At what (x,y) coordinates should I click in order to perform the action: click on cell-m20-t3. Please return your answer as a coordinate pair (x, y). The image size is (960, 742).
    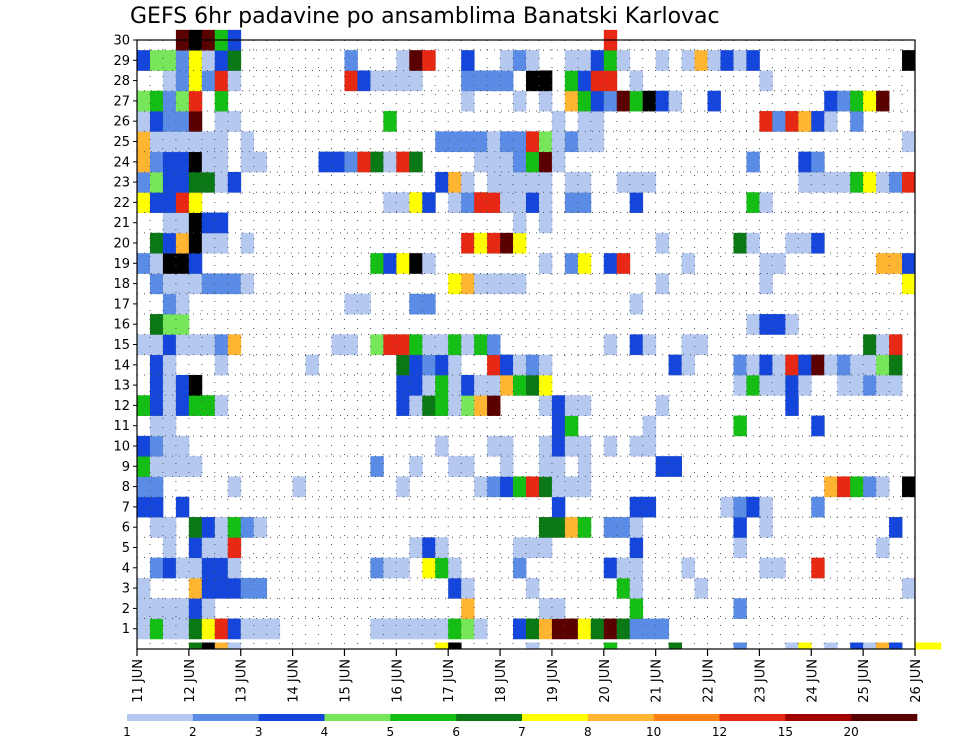
    Looking at the image, I should click on (182, 243).